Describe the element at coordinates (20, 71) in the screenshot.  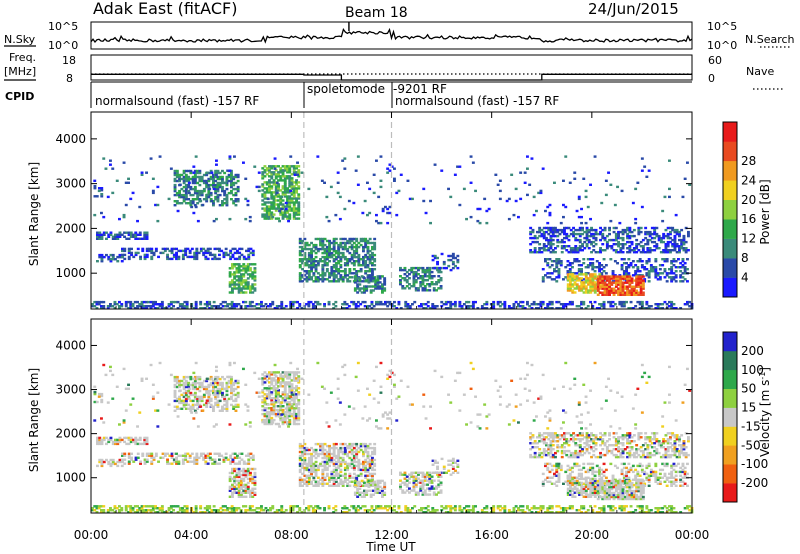
I see `freq-unit-label: [MHz]` at that location.